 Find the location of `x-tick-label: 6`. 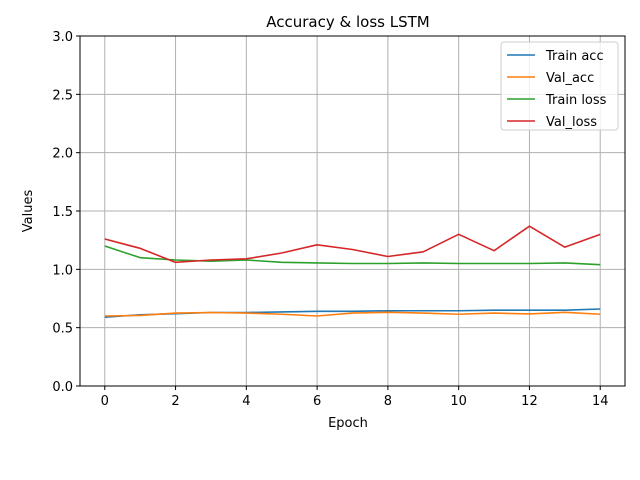

x-tick-label: 6 is located at coordinates (317, 401).